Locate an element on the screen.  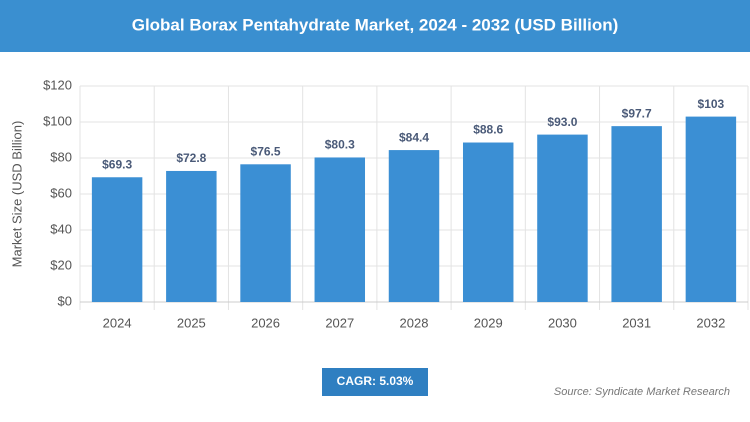
x-tick-label: 2026 is located at coordinates (265, 322).